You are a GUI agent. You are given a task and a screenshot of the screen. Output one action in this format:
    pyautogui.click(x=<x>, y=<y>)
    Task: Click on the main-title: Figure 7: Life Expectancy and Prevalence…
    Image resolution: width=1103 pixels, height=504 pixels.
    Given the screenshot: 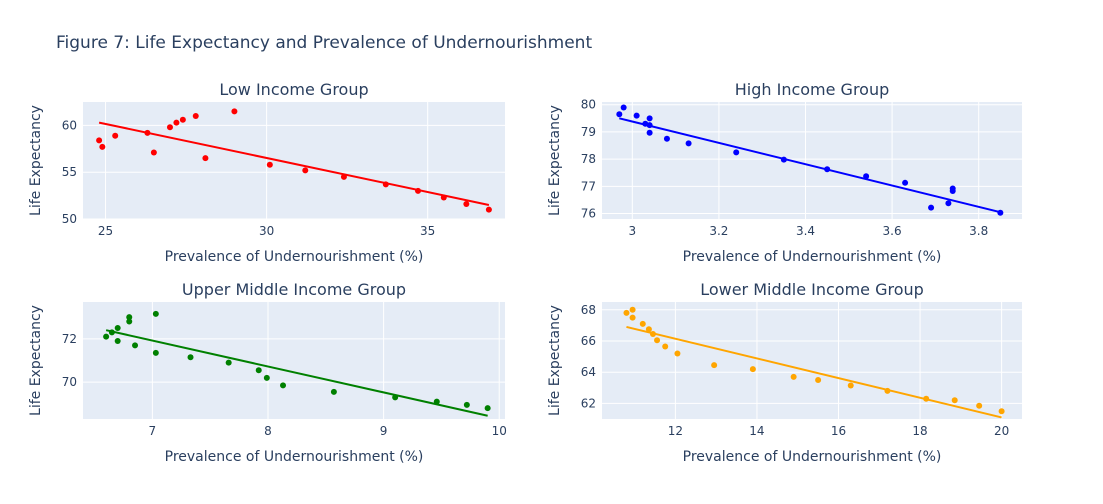 What is the action you would take?
    pyautogui.click(x=324, y=43)
    